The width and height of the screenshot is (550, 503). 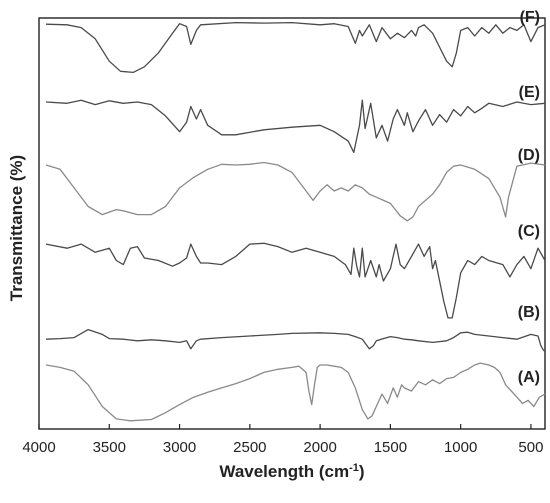 I want to click on series-label-f: (F), so click(x=530, y=17).